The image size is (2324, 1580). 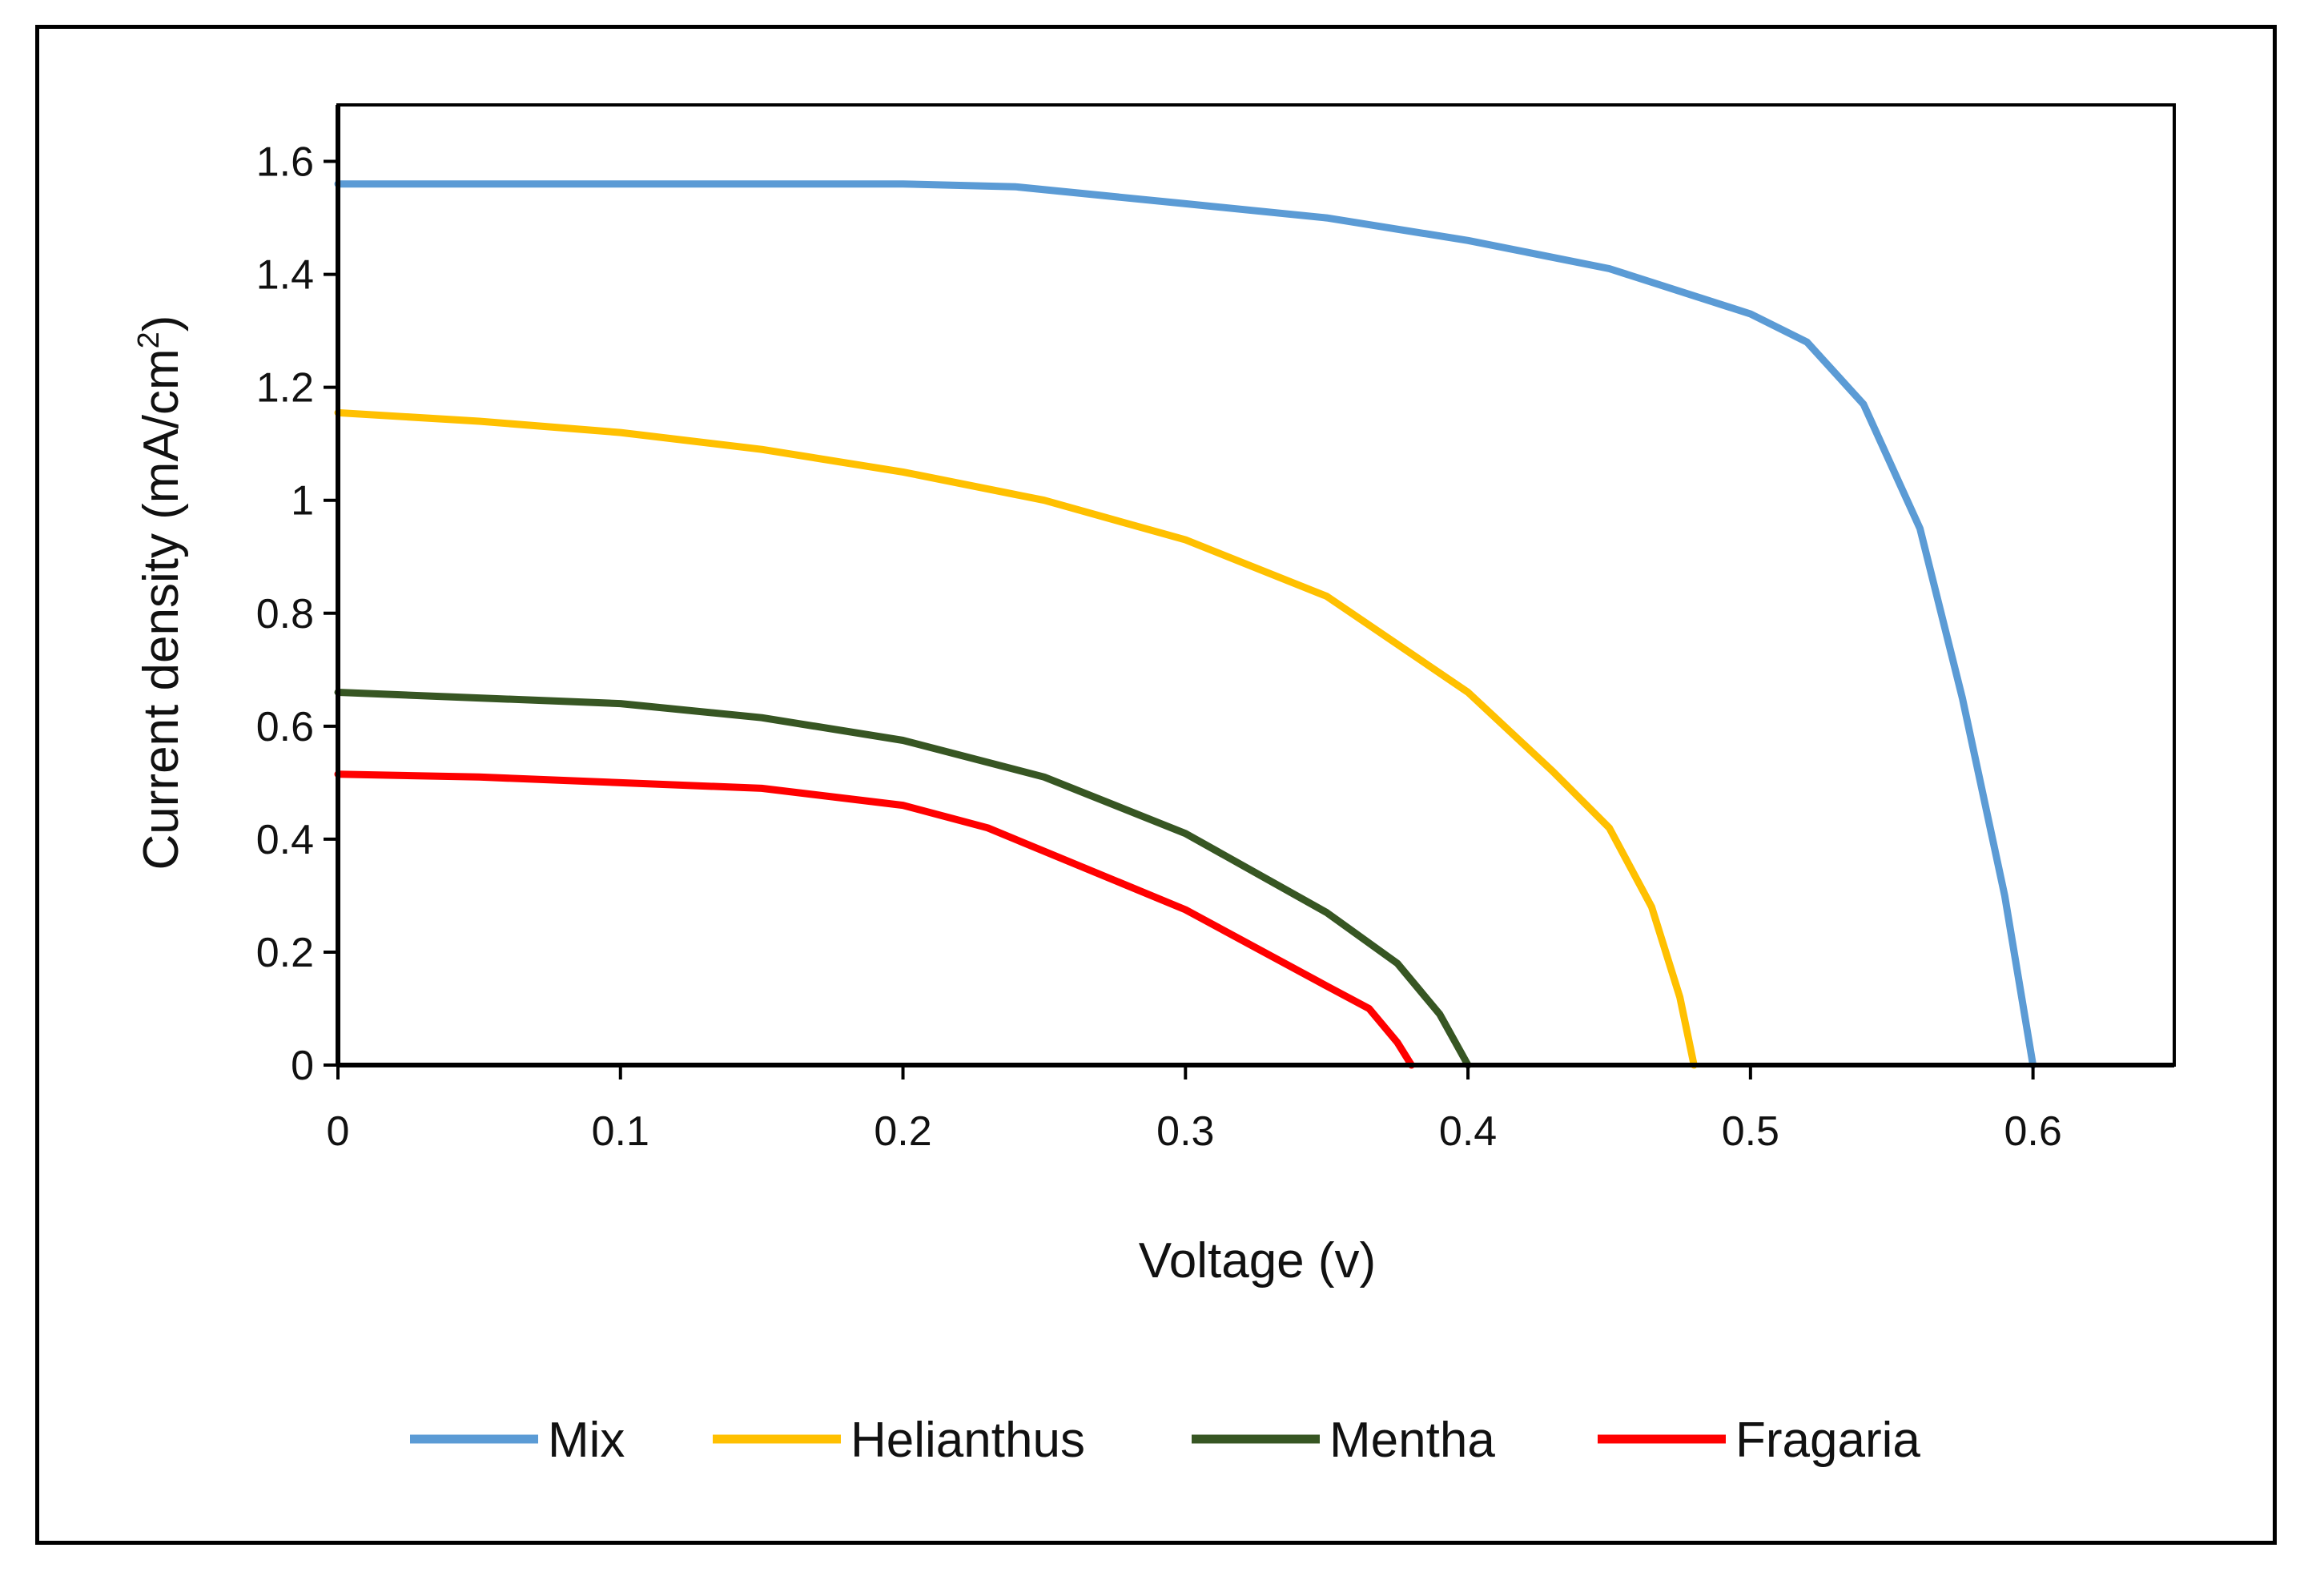 What do you see at coordinates (149, 340) in the screenshot?
I see `y-axis-title-superscript: 2` at bounding box center [149, 340].